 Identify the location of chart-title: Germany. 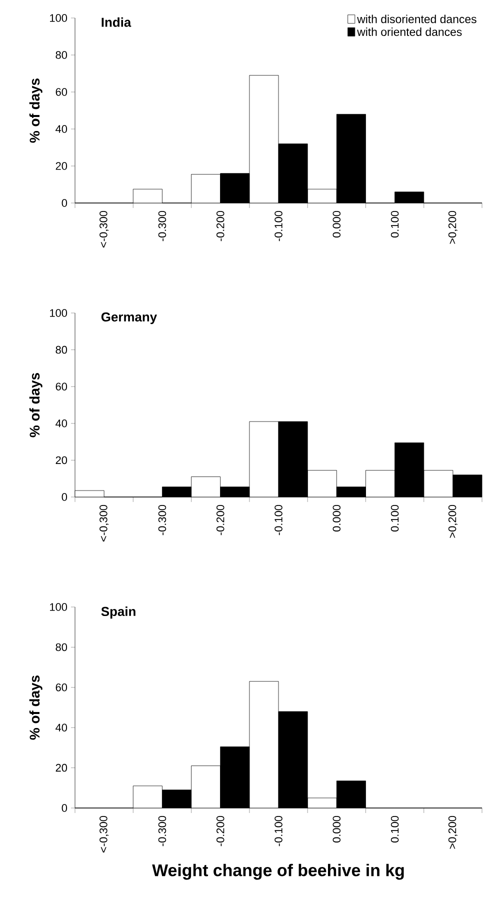
(129, 318).